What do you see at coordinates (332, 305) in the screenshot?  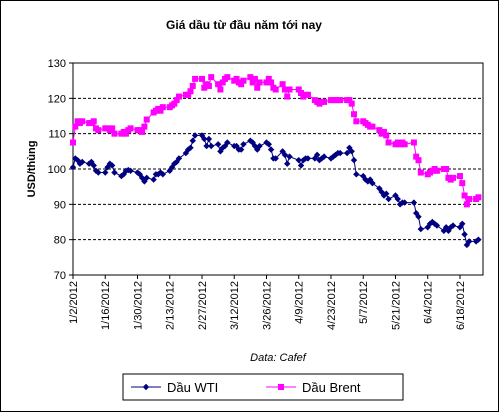 I see `x-tick-label: 4/23/2012` at bounding box center [332, 305].